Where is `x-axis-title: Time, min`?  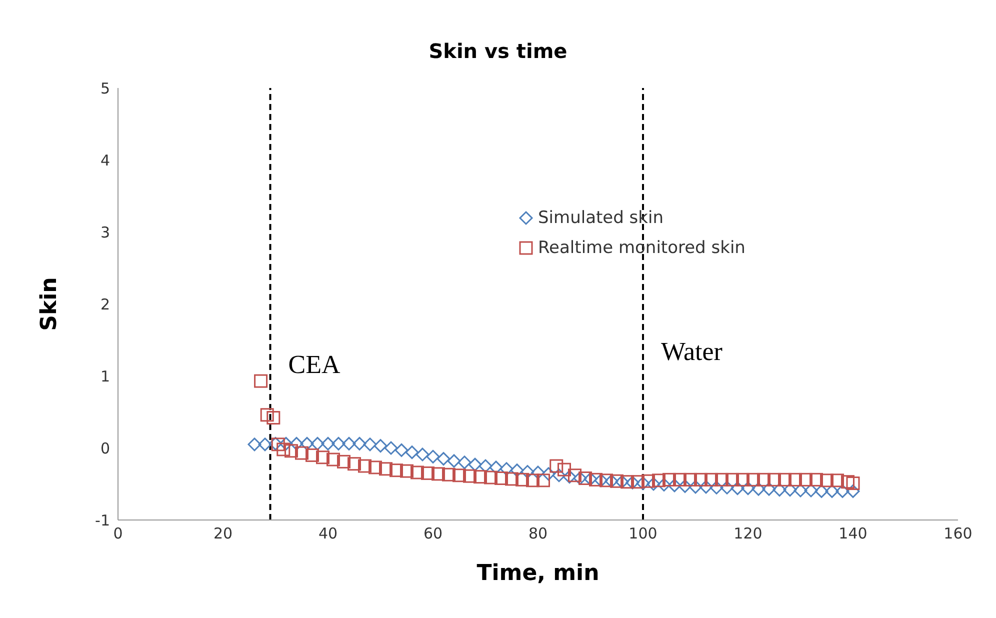 x-axis-title: Time, min is located at coordinates (538, 573).